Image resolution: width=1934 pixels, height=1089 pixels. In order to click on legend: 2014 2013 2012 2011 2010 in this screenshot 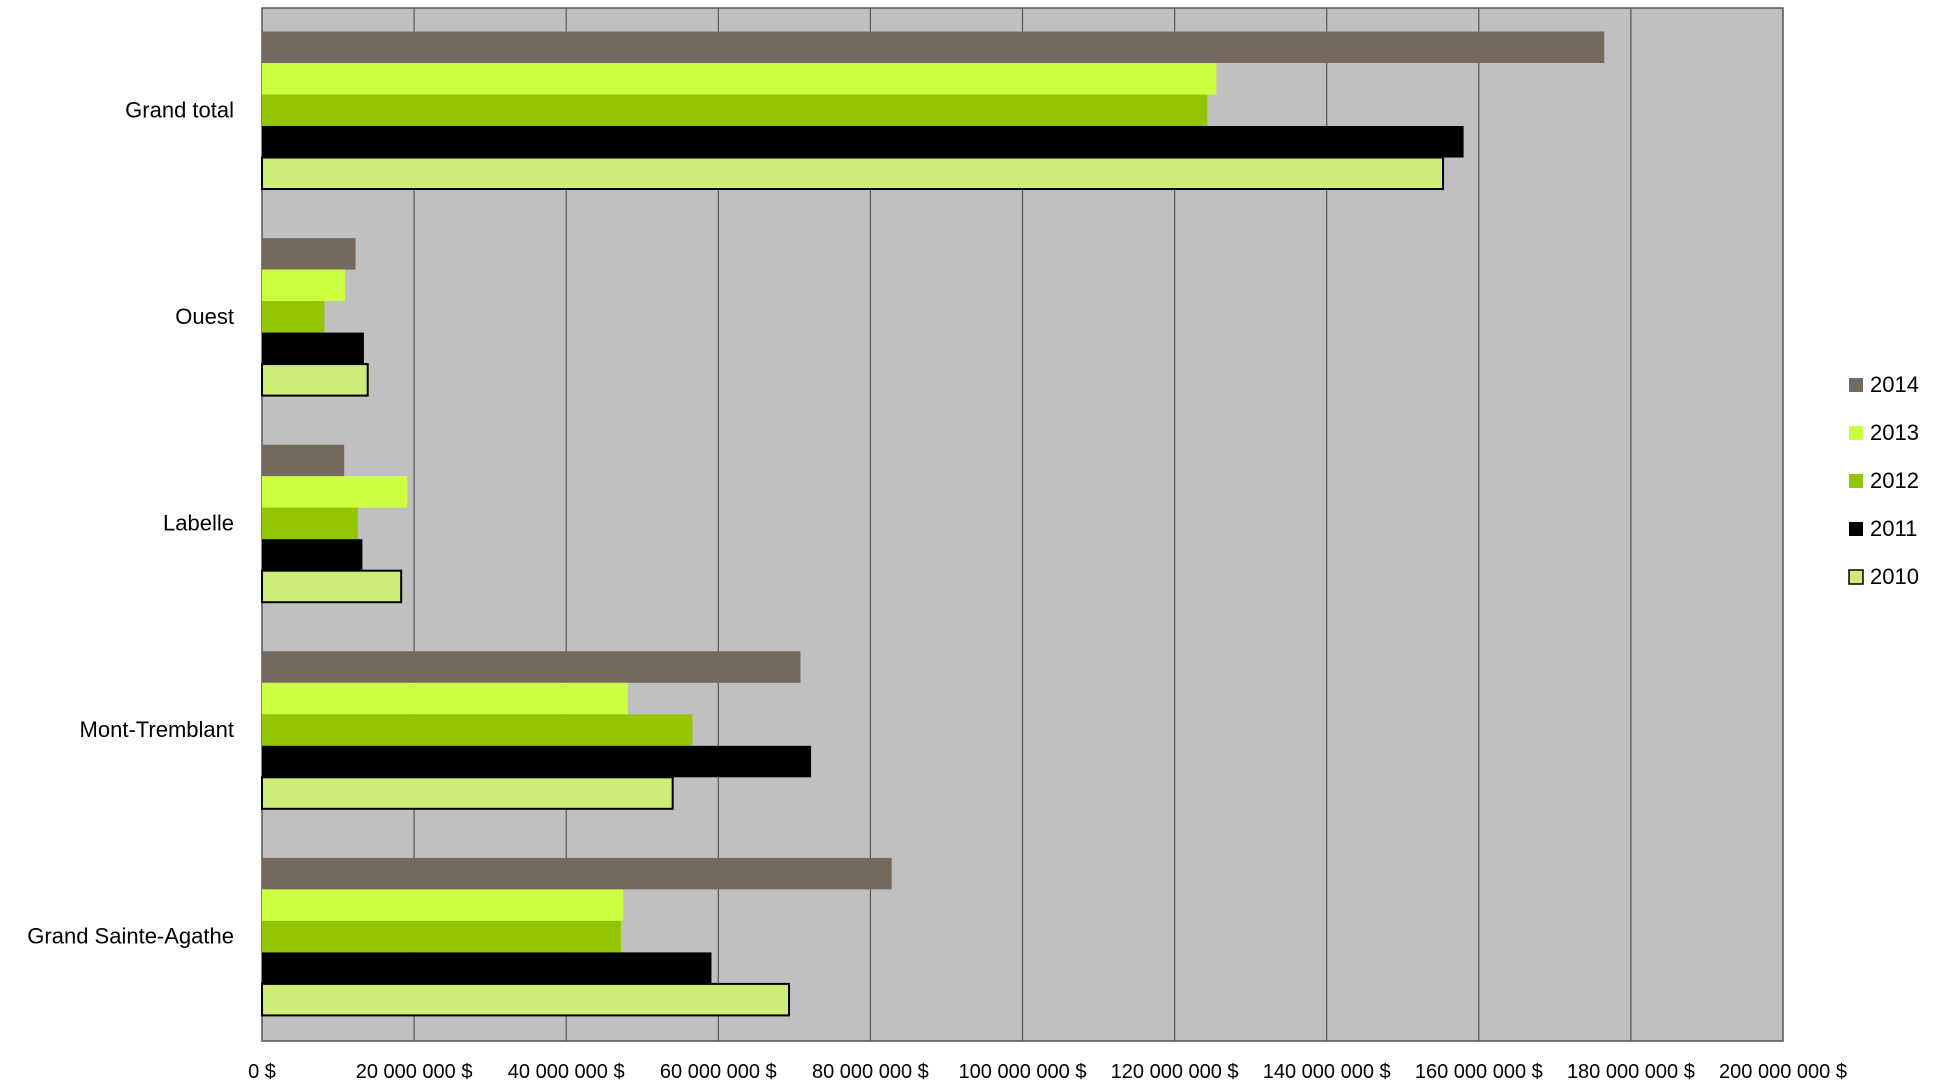, I will do `click(1883, 480)`.